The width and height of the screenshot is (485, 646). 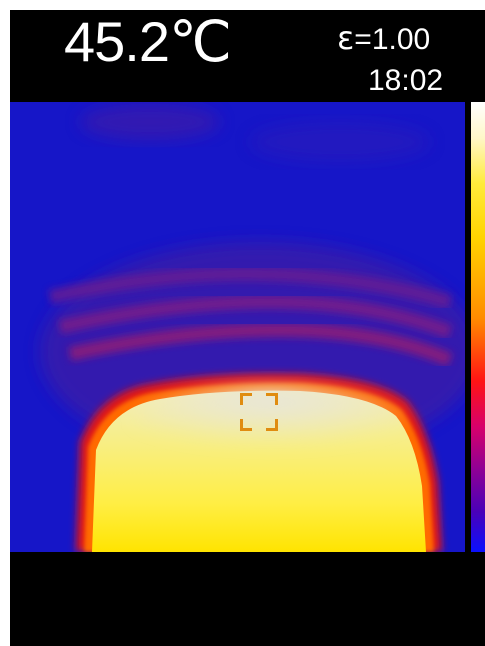 I want to click on temperature-scale-bar, so click(x=478, y=327).